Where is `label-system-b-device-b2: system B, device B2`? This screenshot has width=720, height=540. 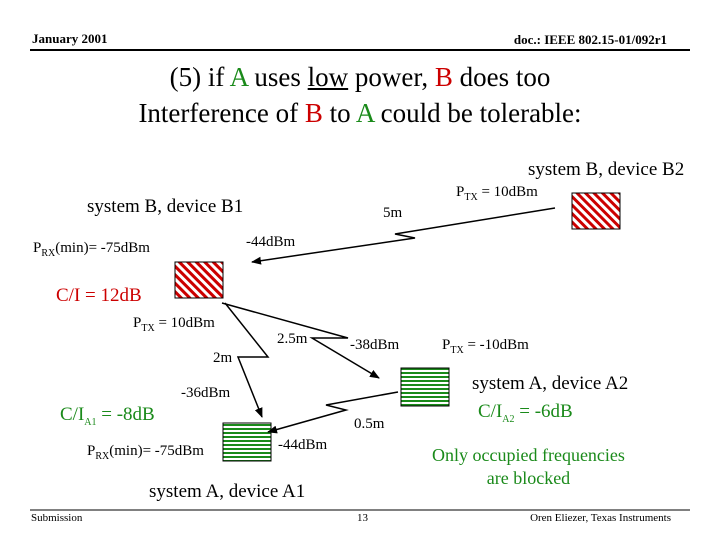 label-system-b-device-b2: system B, device B2 is located at coordinates (606, 169).